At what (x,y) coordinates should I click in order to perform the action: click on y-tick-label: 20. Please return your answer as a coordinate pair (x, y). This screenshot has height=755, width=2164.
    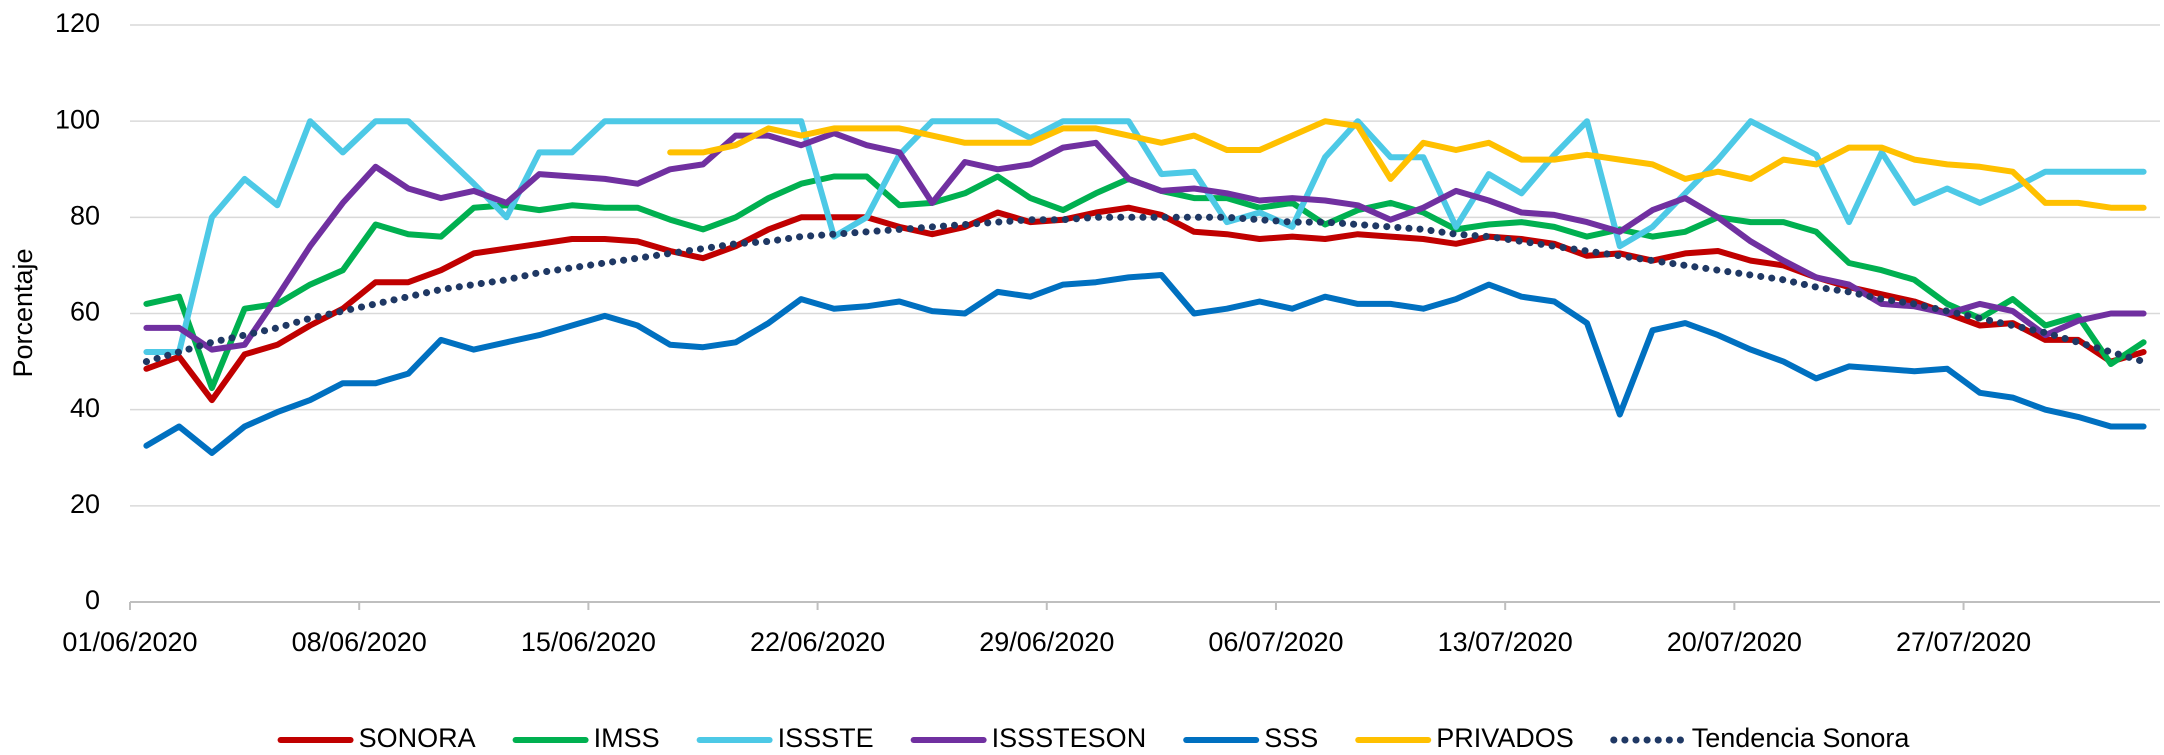
    Looking at the image, I should click on (85, 504).